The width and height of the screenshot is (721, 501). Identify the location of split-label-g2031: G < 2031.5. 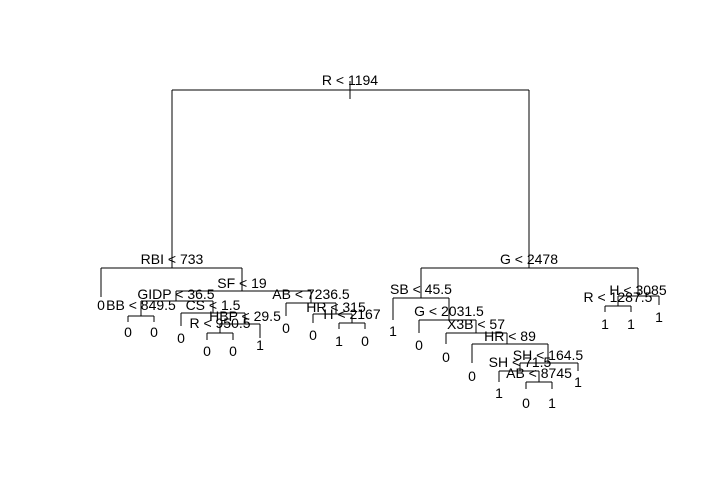
(449, 311).